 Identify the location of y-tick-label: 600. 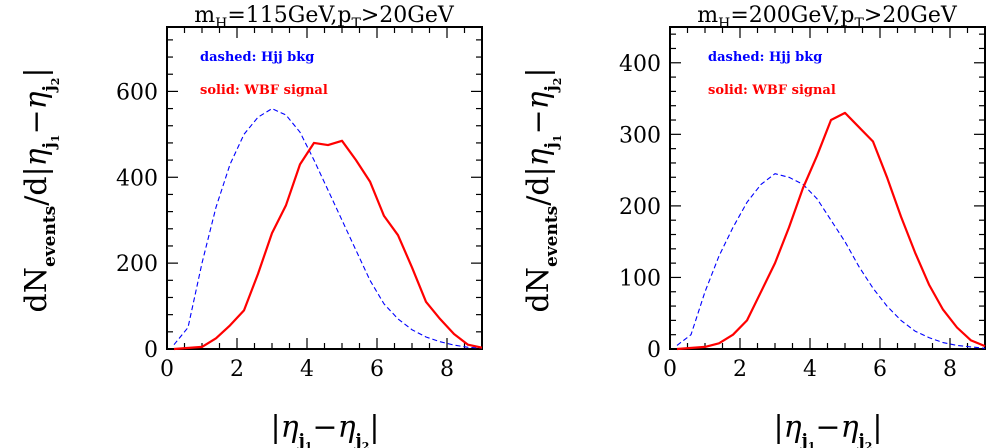
(137, 92).